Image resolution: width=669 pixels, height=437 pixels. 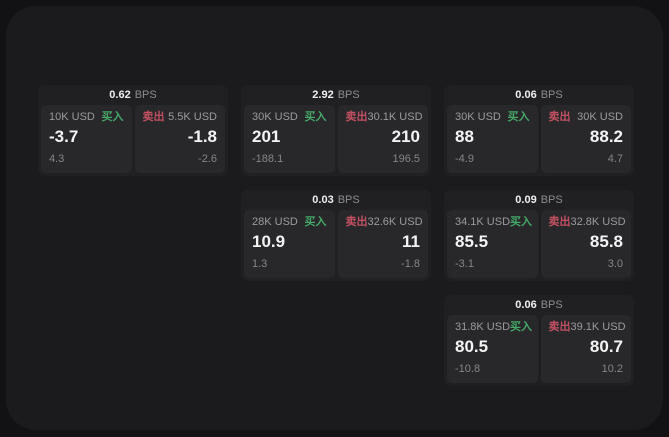 I want to click on buy-amount: 34.1K USD, so click(x=483, y=222).